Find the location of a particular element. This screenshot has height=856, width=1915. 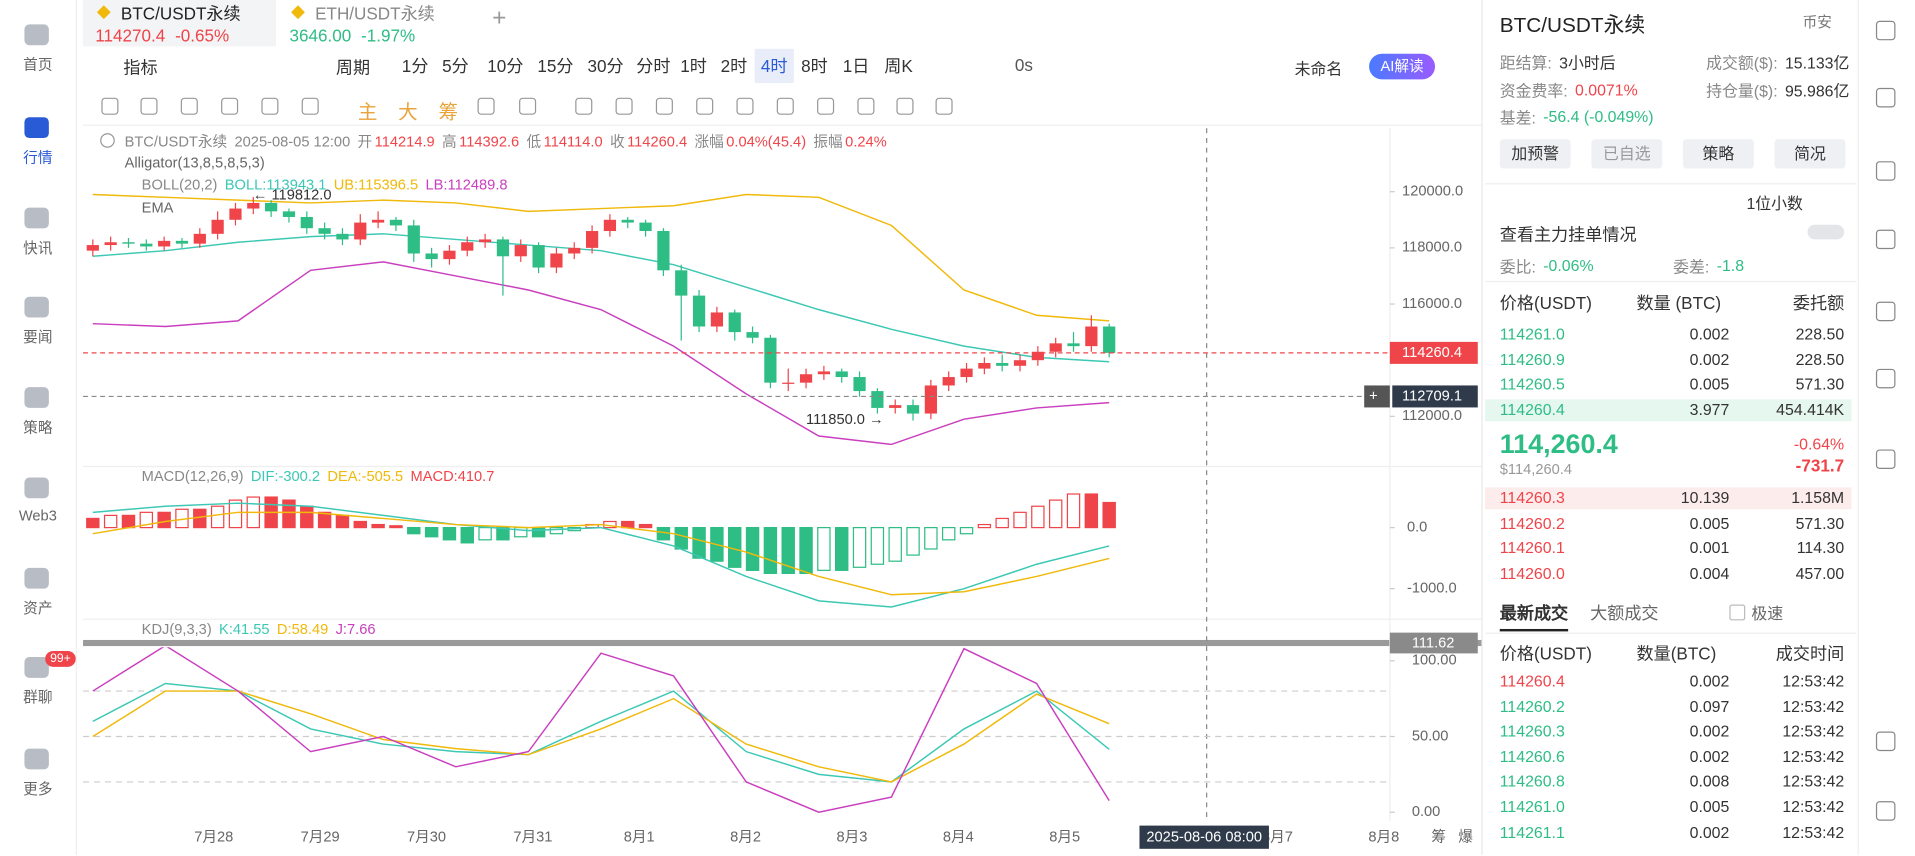

kdj-legend: KDJ(9,3,3) K:41.55 D:58.49 J:7.66 is located at coordinates (259, 628).